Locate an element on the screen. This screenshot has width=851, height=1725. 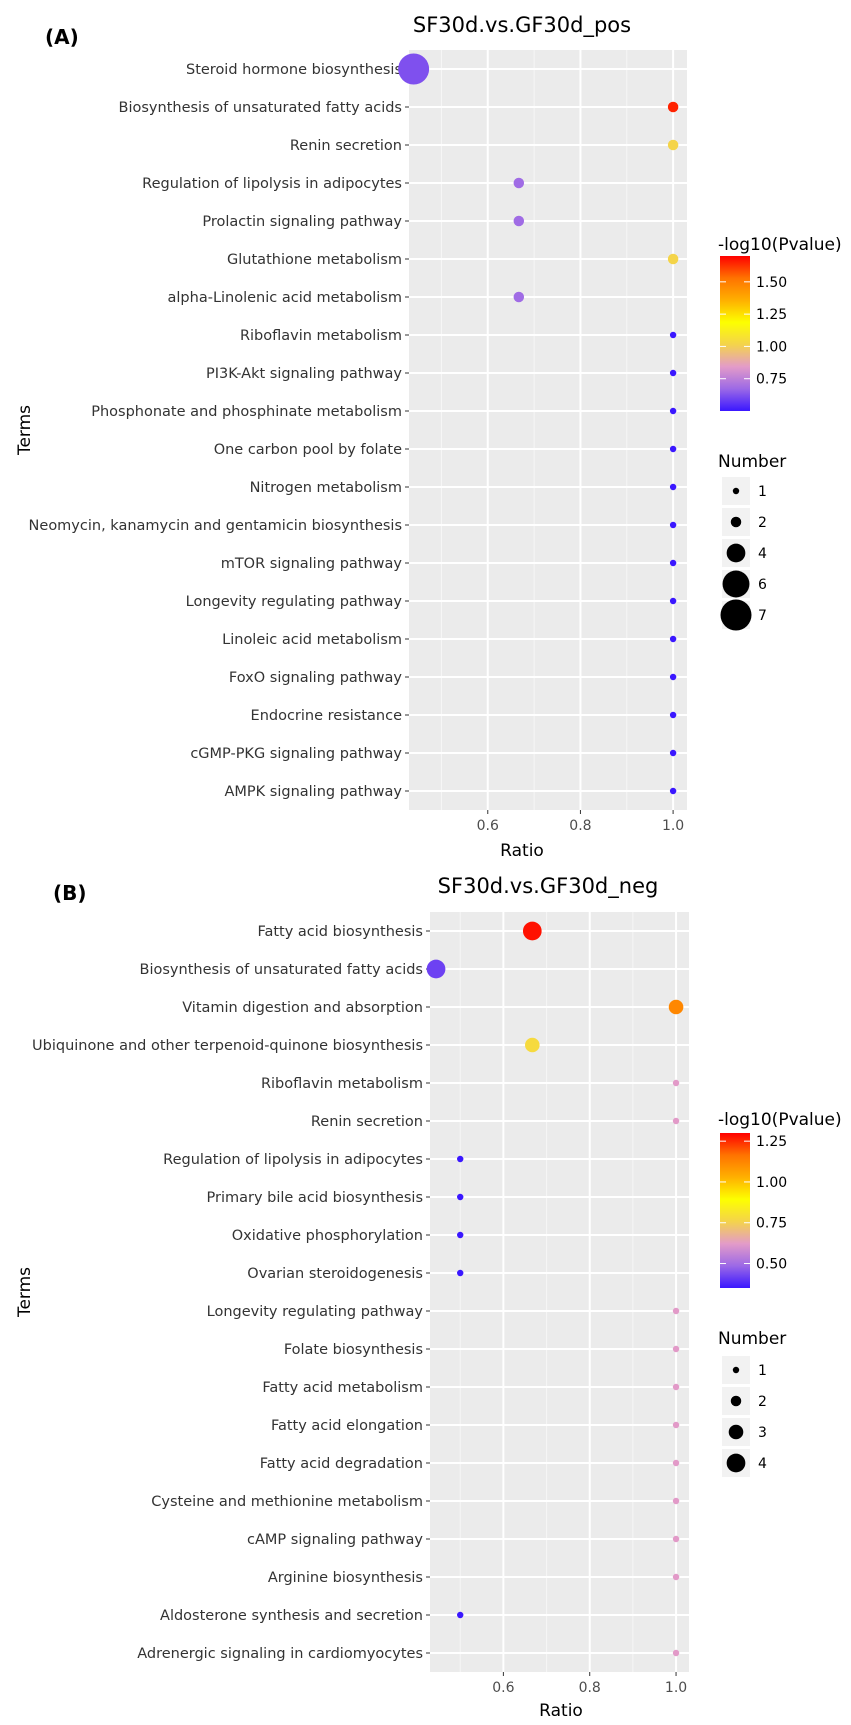
chart-title: SF30d.vs.GF30d_pos is located at coordinates (522, 25).